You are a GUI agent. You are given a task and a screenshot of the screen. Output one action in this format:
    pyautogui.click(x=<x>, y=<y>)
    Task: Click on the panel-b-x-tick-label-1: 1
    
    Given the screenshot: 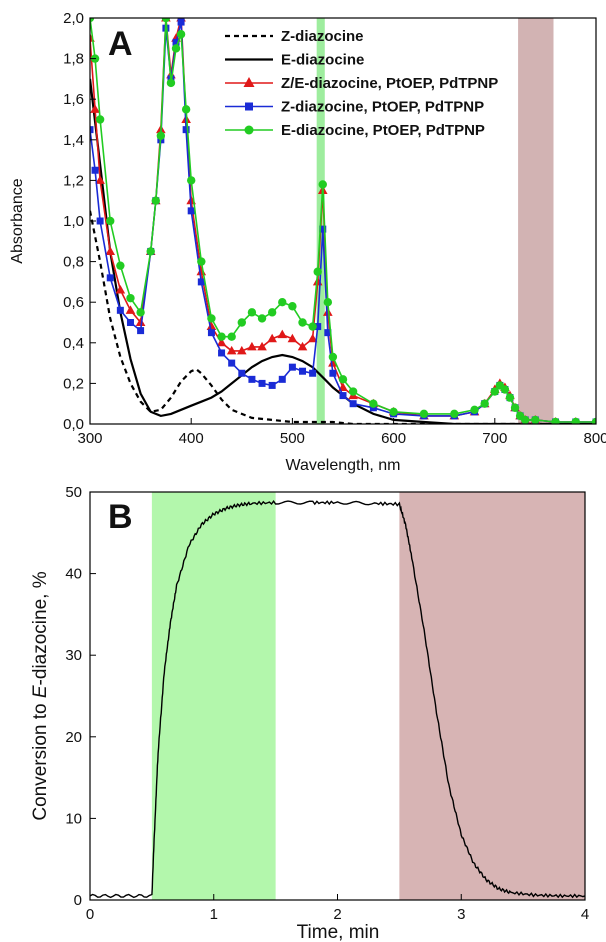 What is the action you would take?
    pyautogui.click(x=214, y=914)
    